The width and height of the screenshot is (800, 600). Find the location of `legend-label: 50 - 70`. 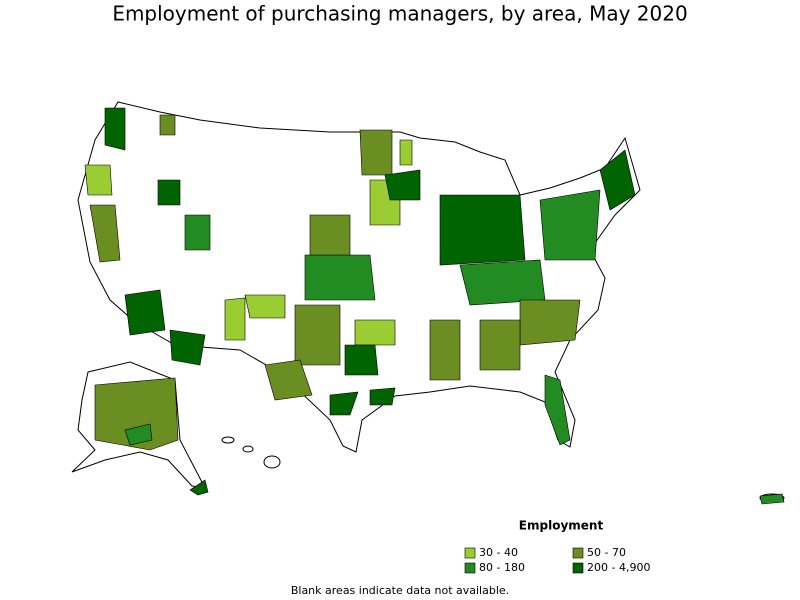

legend-label: 50 - 70 is located at coordinates (606, 552).